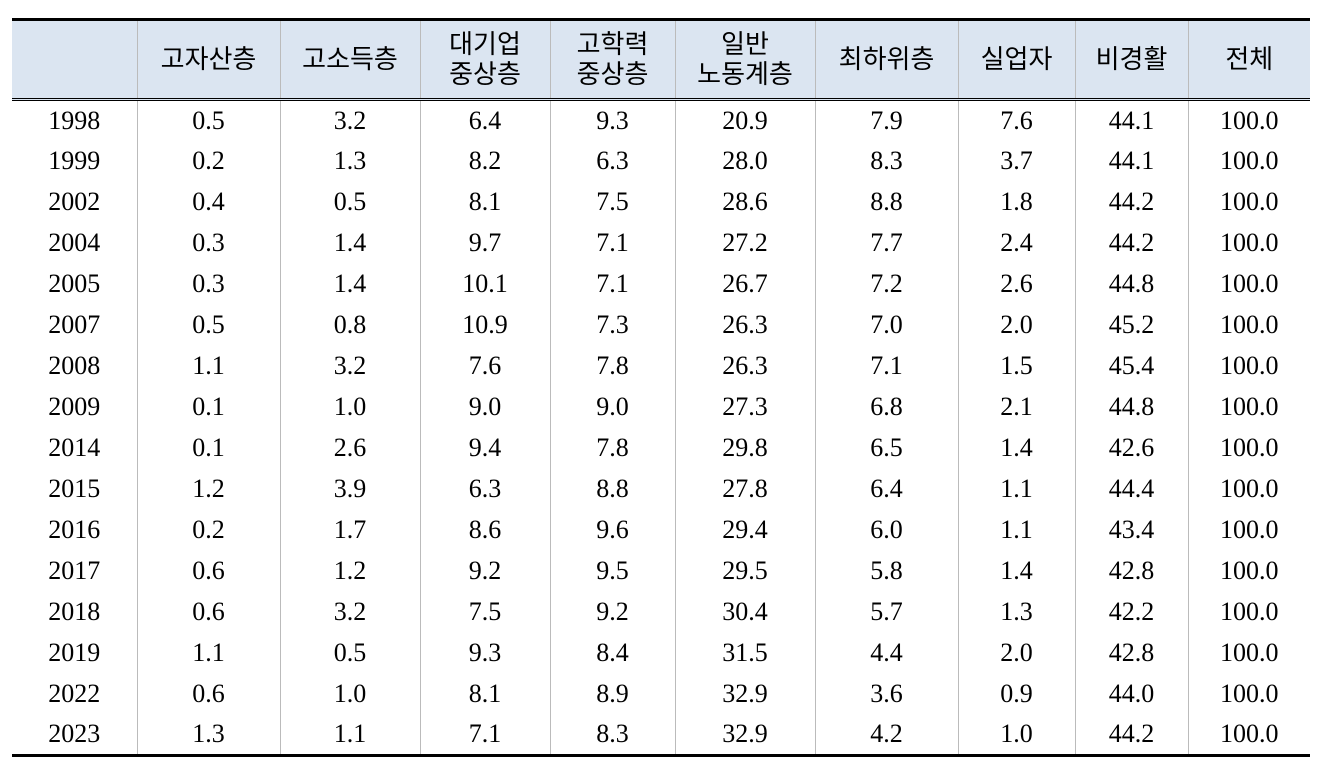 This screenshot has width=1318, height=770. I want to click on value-cell: 7.3, so click(612, 325).